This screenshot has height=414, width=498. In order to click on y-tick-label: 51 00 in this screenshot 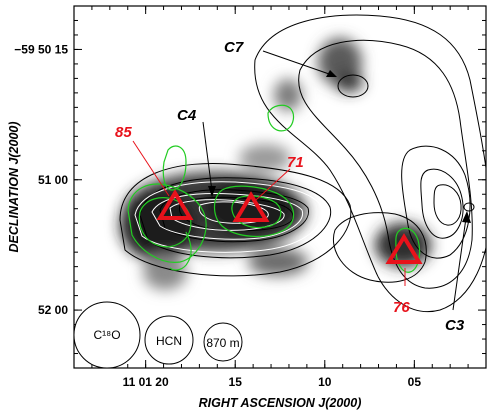, I will do `click(53, 180)`.